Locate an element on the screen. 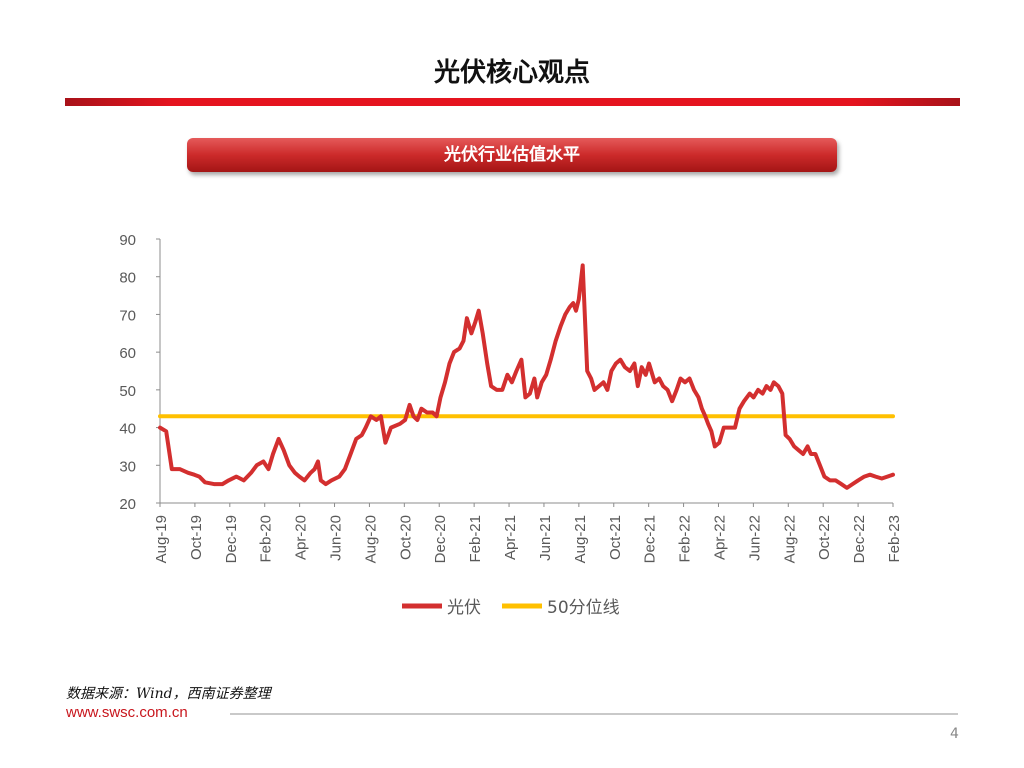  legend-item-median-label: 50分位线 is located at coordinates (583, 608).